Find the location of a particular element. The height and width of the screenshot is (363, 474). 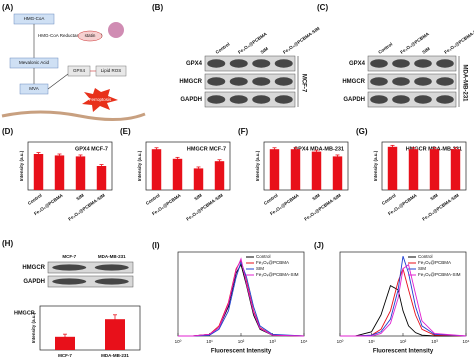

chart-title: GPX4 MCF-7 is located at coordinates (91, 149).